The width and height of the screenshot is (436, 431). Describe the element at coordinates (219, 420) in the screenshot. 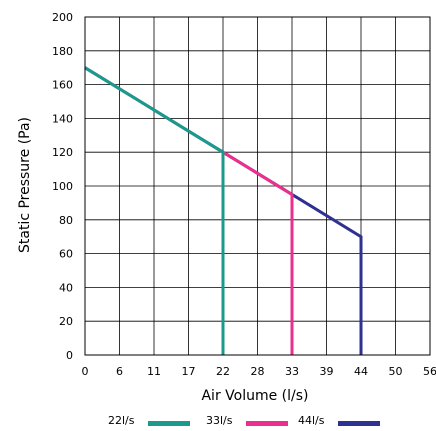

I see `legend-label-33l-s: 33l/s` at that location.